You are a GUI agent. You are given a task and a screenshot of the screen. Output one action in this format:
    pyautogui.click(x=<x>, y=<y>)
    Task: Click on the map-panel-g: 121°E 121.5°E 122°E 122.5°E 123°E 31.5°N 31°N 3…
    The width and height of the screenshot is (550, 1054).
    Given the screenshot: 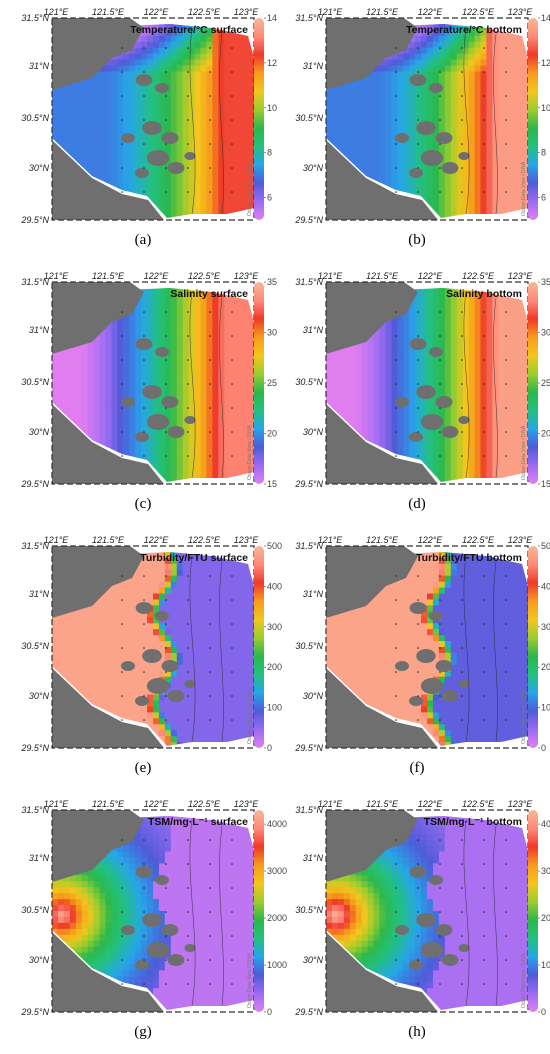 What is the action you would take?
    pyautogui.click(x=152, y=906)
    